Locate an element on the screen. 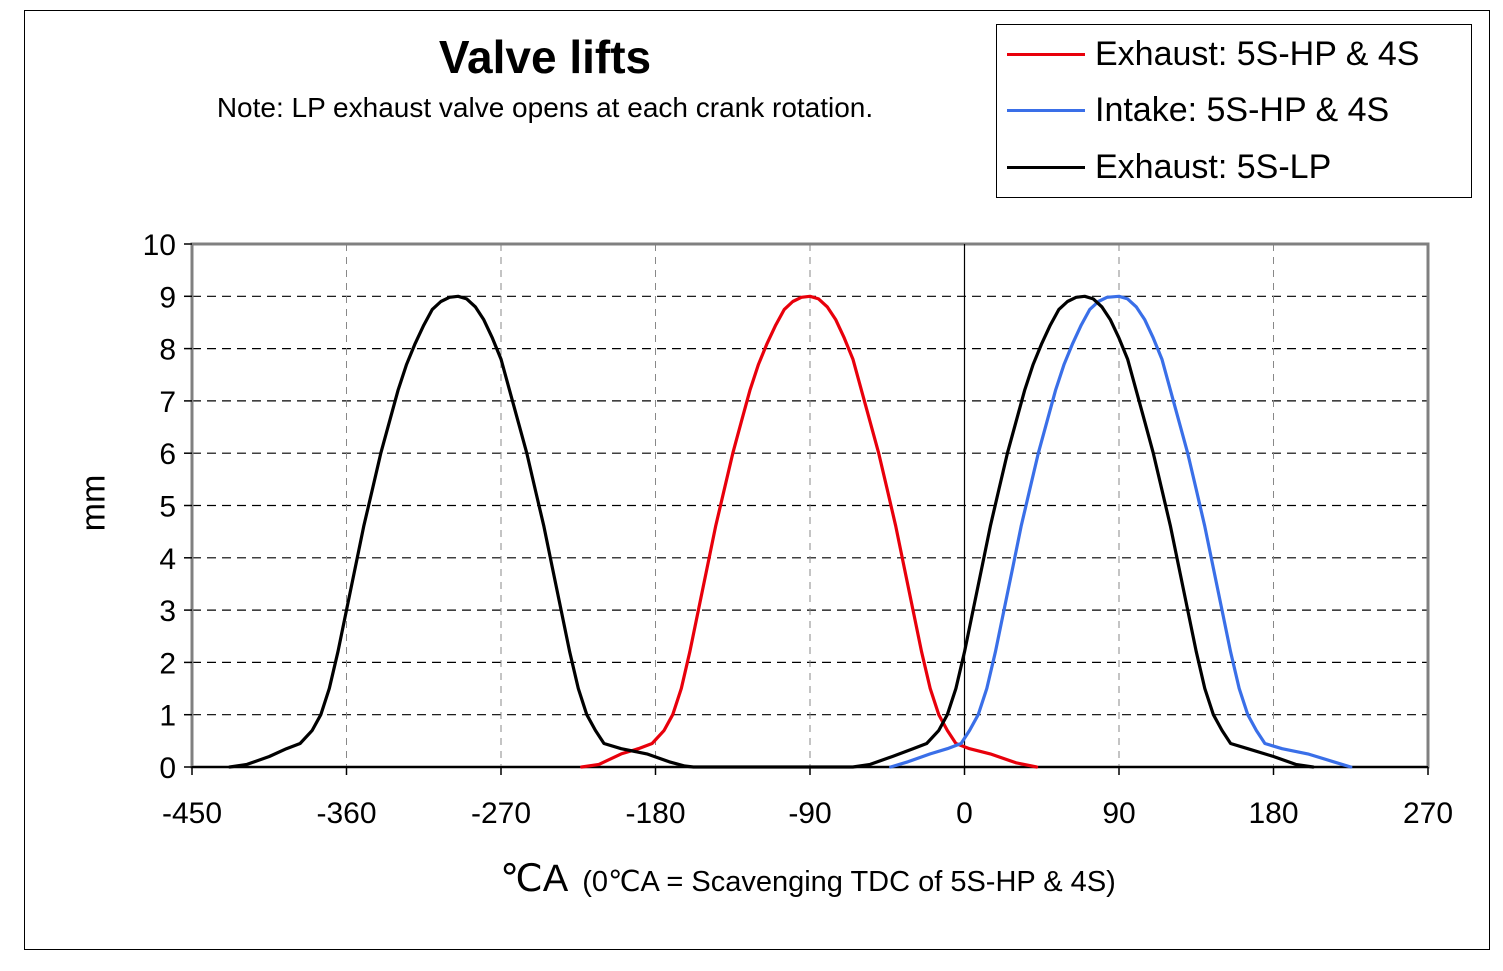 Image resolution: width=1503 pixels, height=971 pixels. y-tick-label-10: 10 is located at coordinates (159, 245).